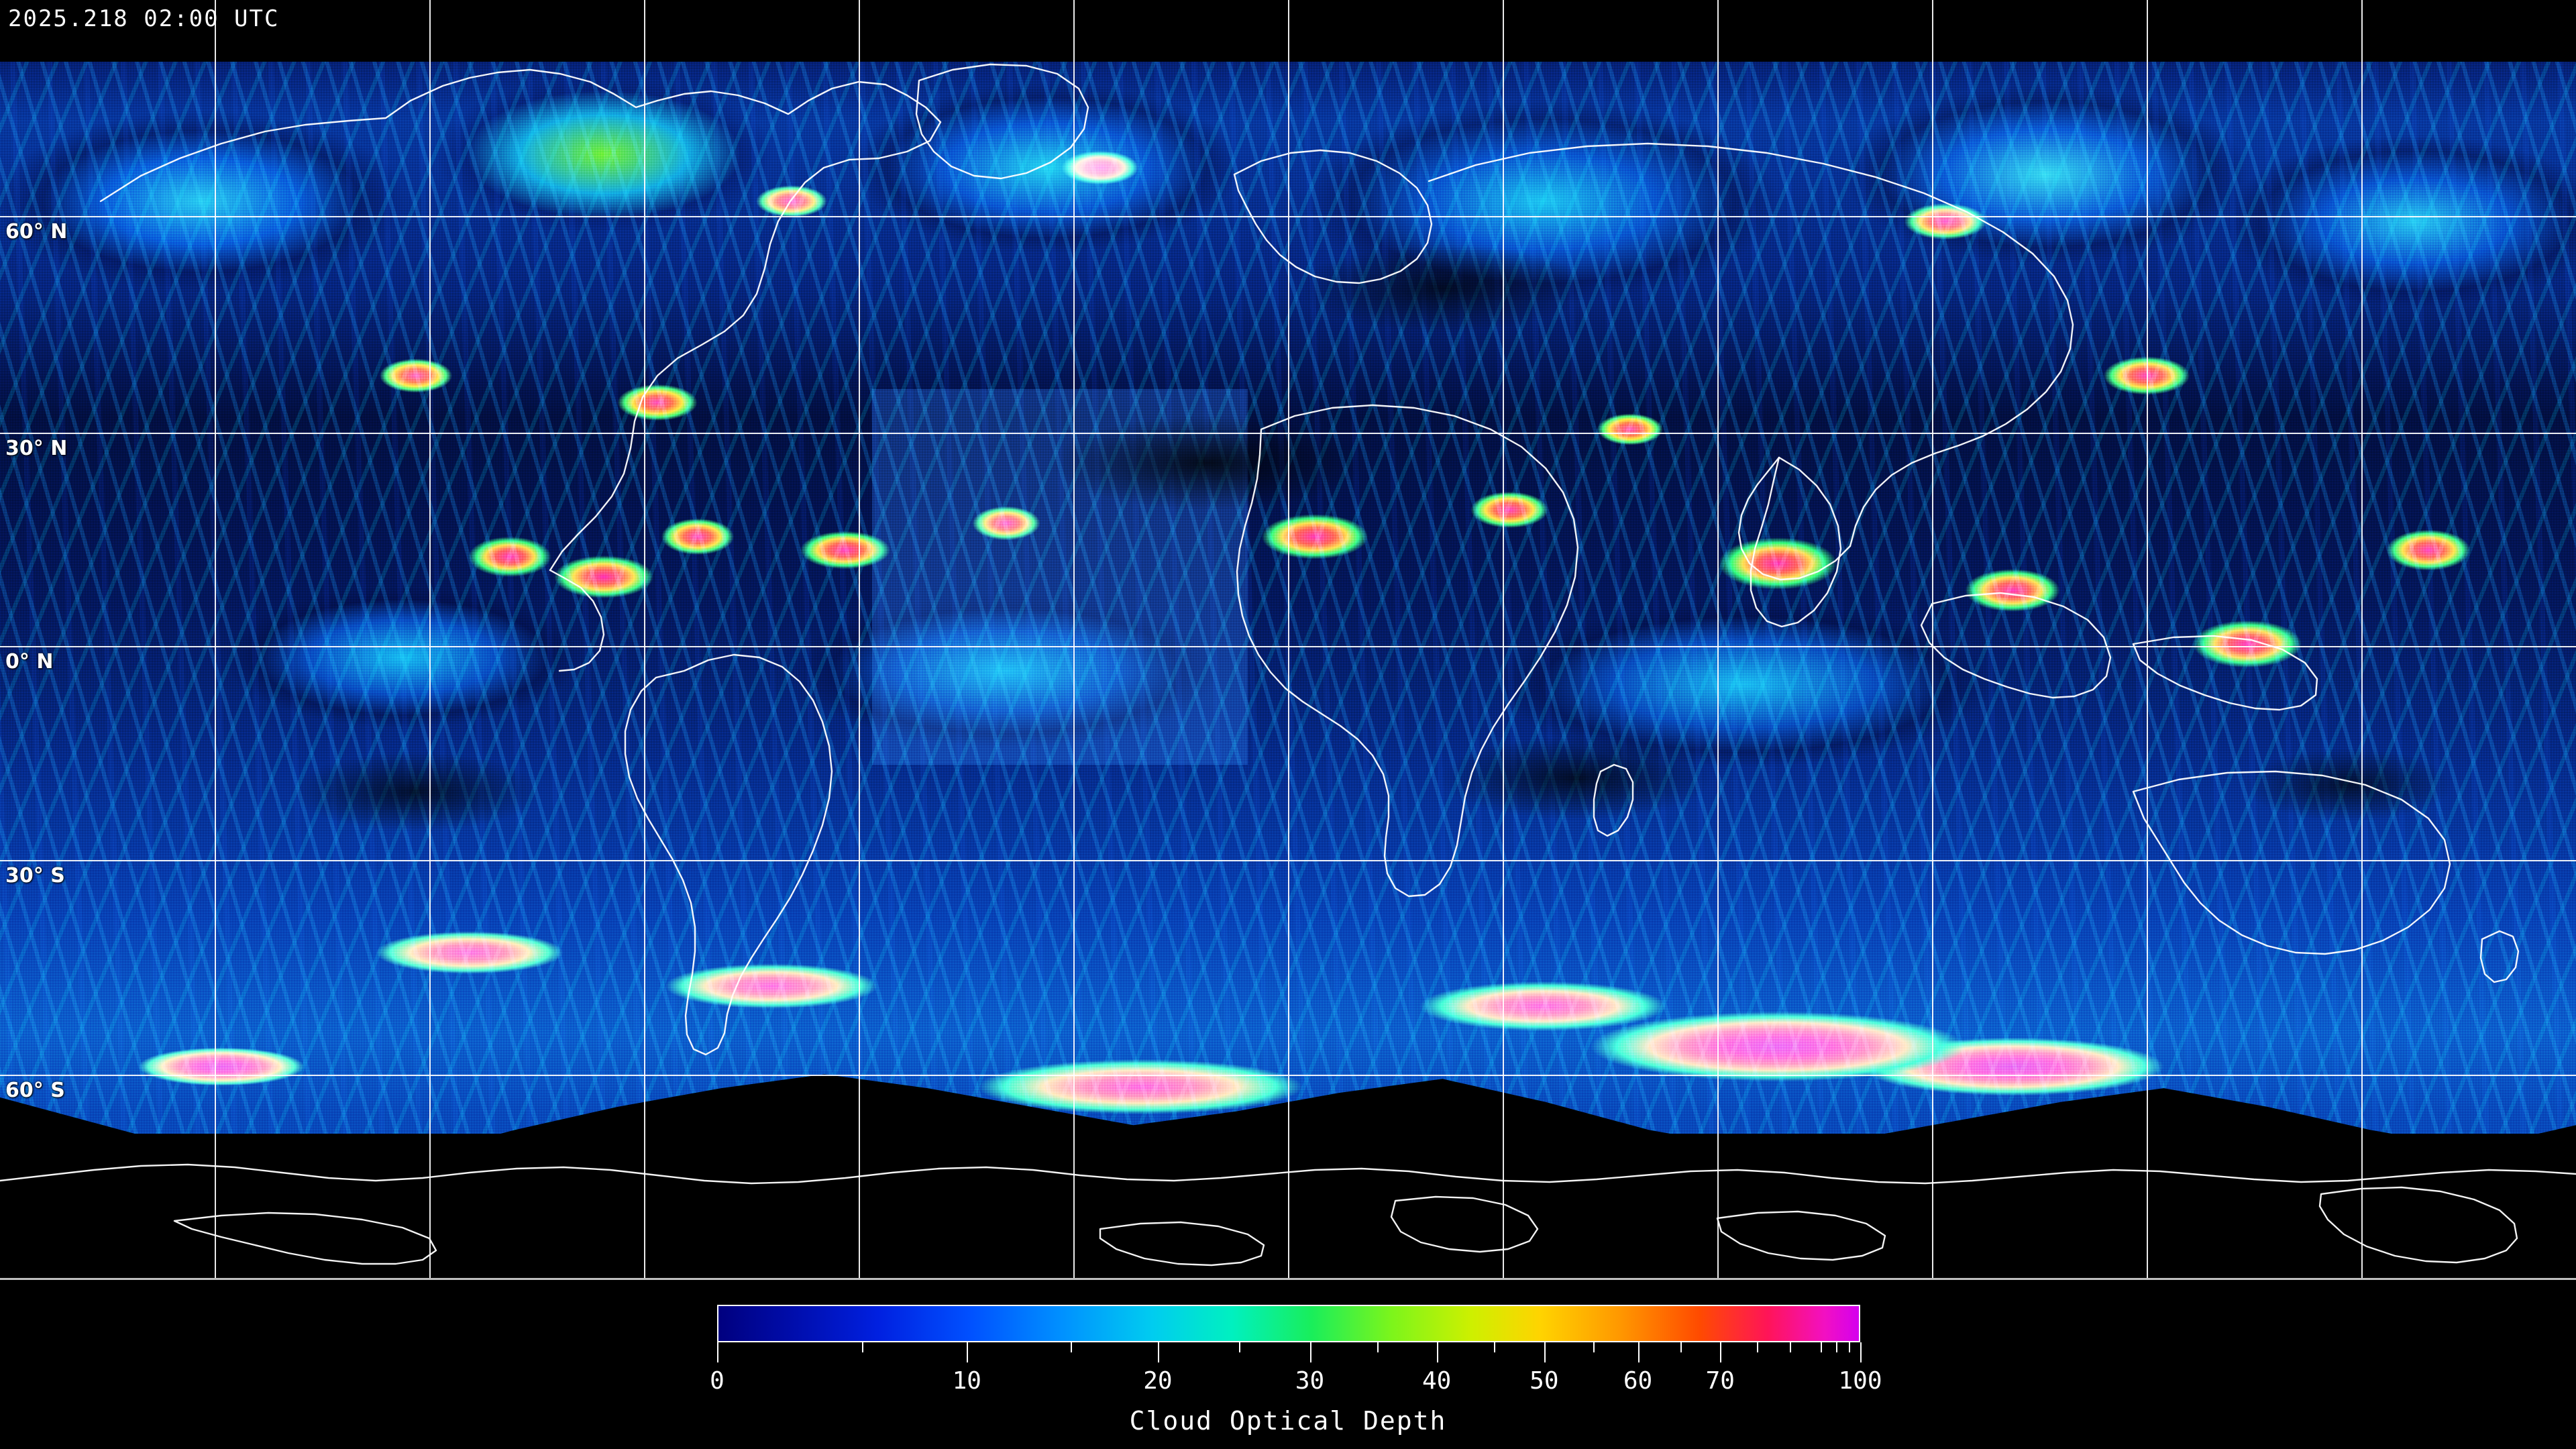 Image resolution: width=2576 pixels, height=1449 pixels. Describe the element at coordinates (1436, 1381) in the screenshot. I see `colorbar-label-40: 40` at that location.